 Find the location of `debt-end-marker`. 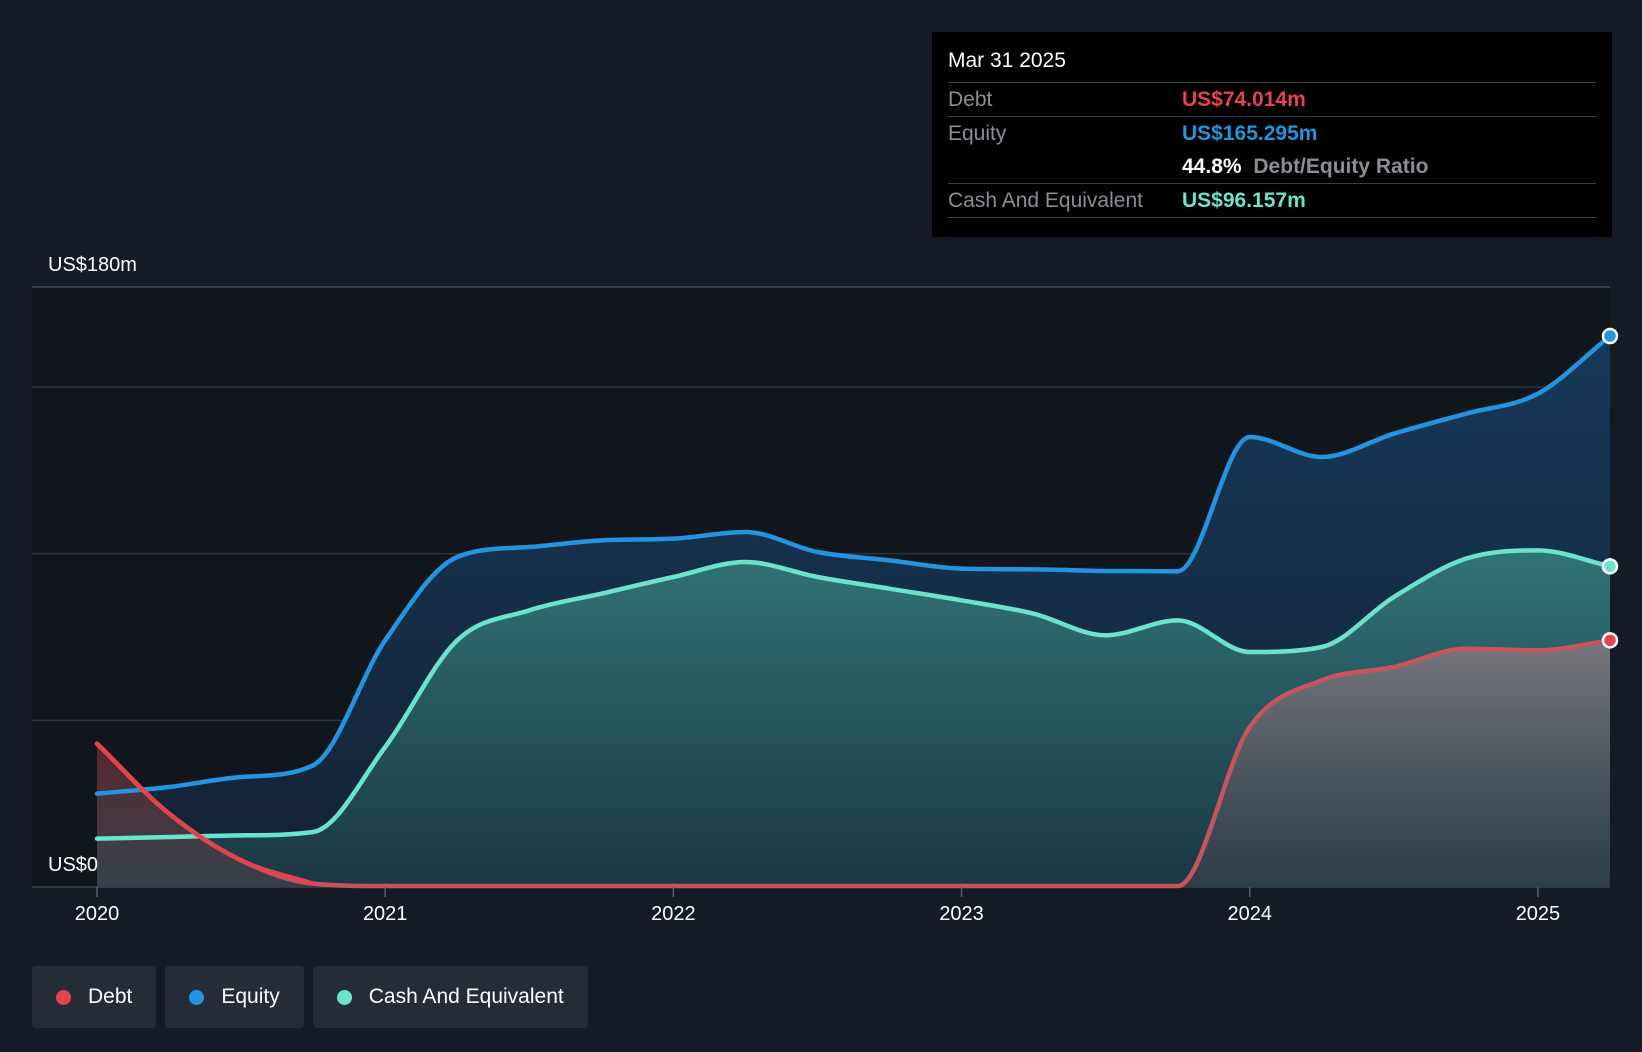

debt-end-marker is located at coordinates (1610, 640).